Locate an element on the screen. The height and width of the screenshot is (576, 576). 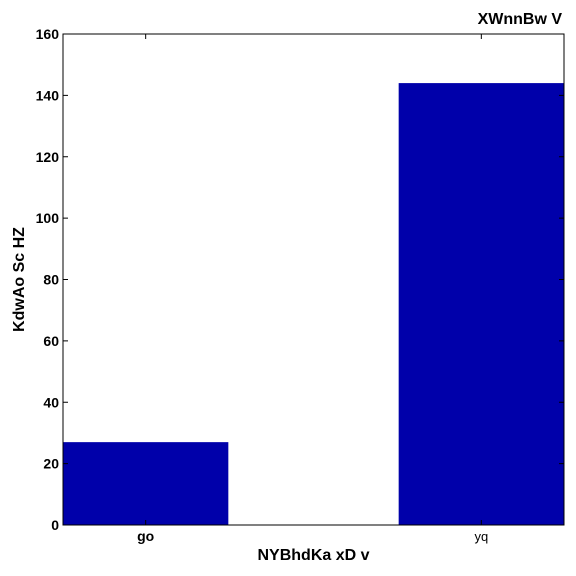
y-tick-label-0: 0 is located at coordinates (55, 525).